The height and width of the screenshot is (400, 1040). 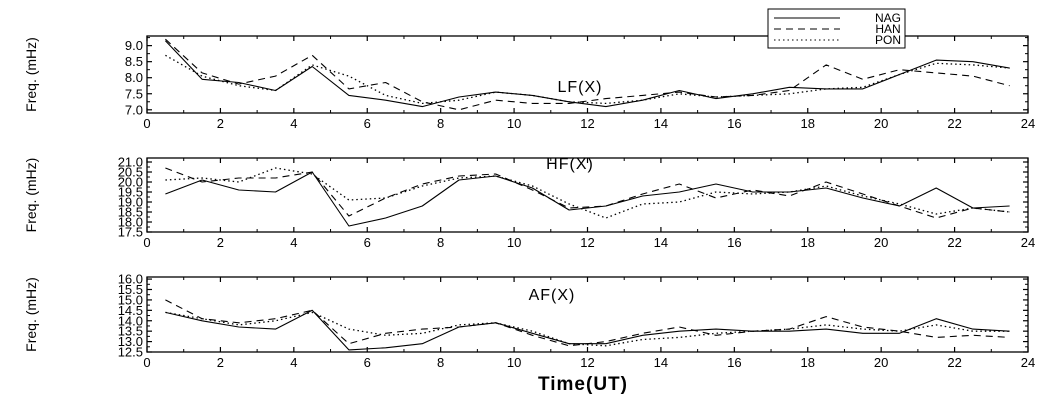 I want to click on y-tick-label: 14.0, so click(x=130, y=320).